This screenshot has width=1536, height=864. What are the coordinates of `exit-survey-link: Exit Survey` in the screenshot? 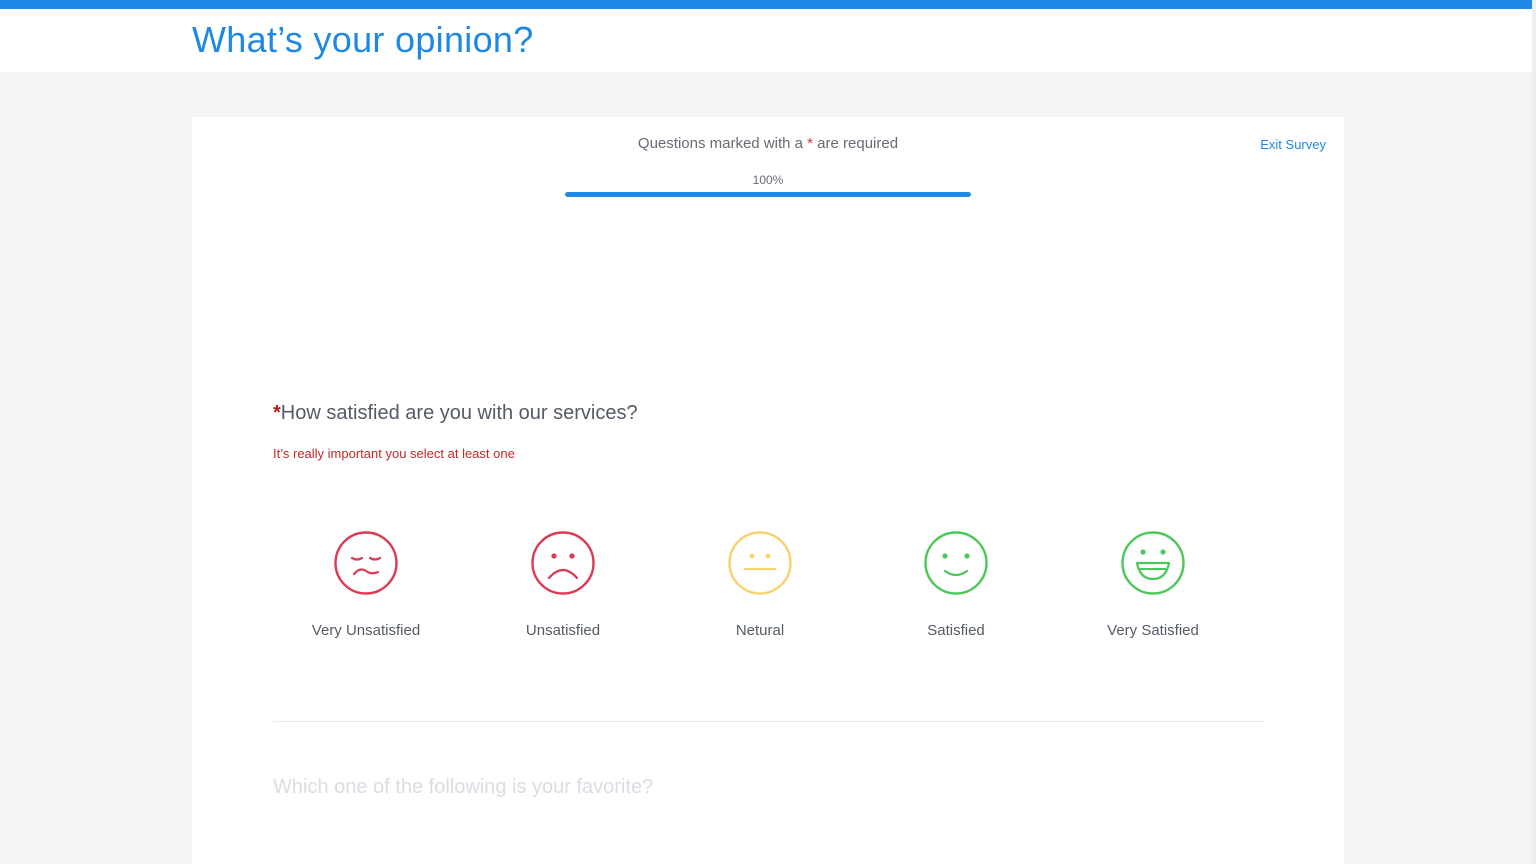 It's located at (1293, 144).